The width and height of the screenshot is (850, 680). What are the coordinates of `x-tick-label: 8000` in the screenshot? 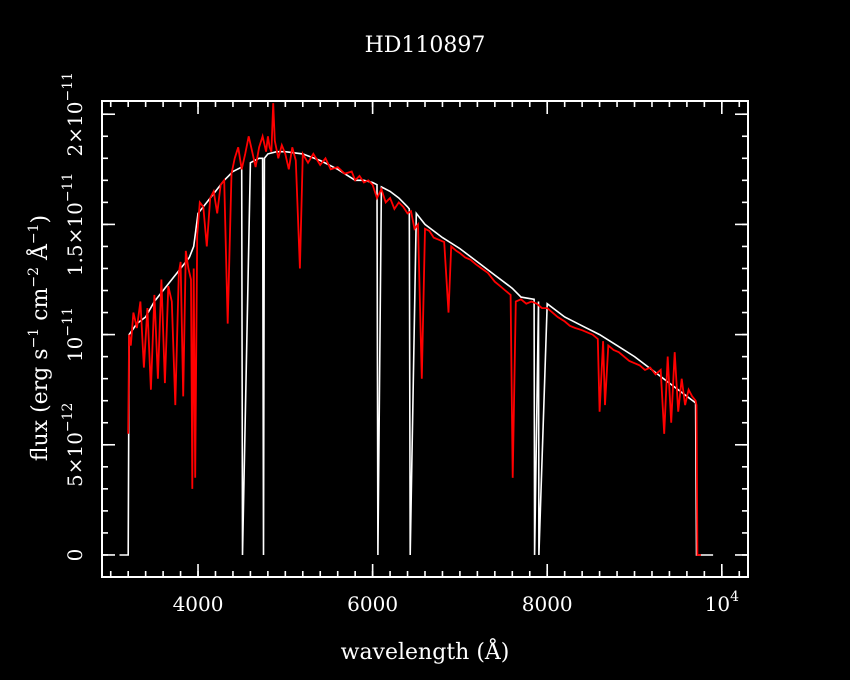 It's located at (547, 604).